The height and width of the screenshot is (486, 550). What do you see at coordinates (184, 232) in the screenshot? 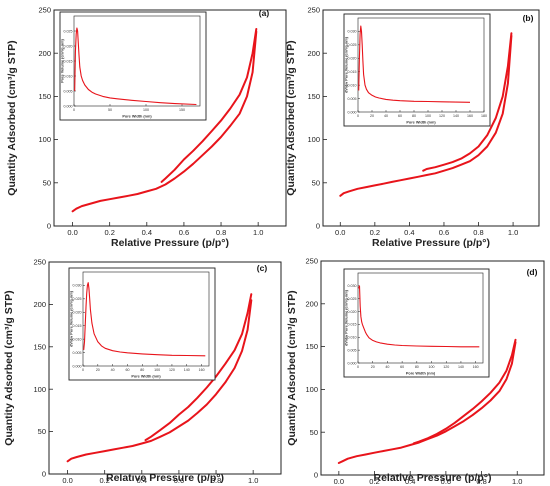
I see `x-tick-label: 0.6` at bounding box center [184, 232].